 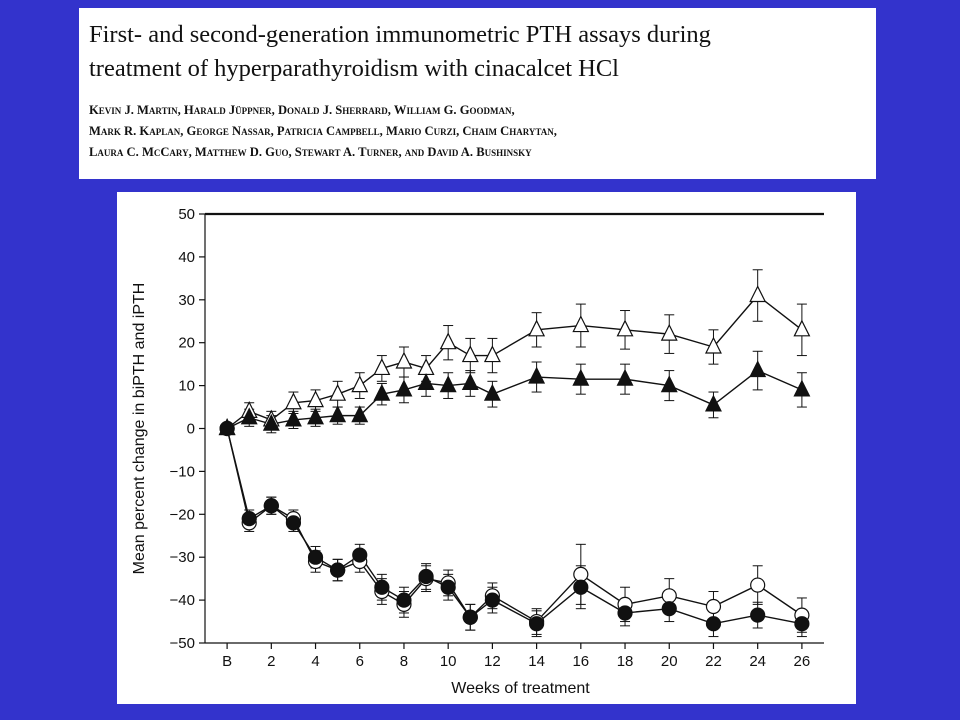 I want to click on x-tick-label: 24, so click(x=757, y=661).